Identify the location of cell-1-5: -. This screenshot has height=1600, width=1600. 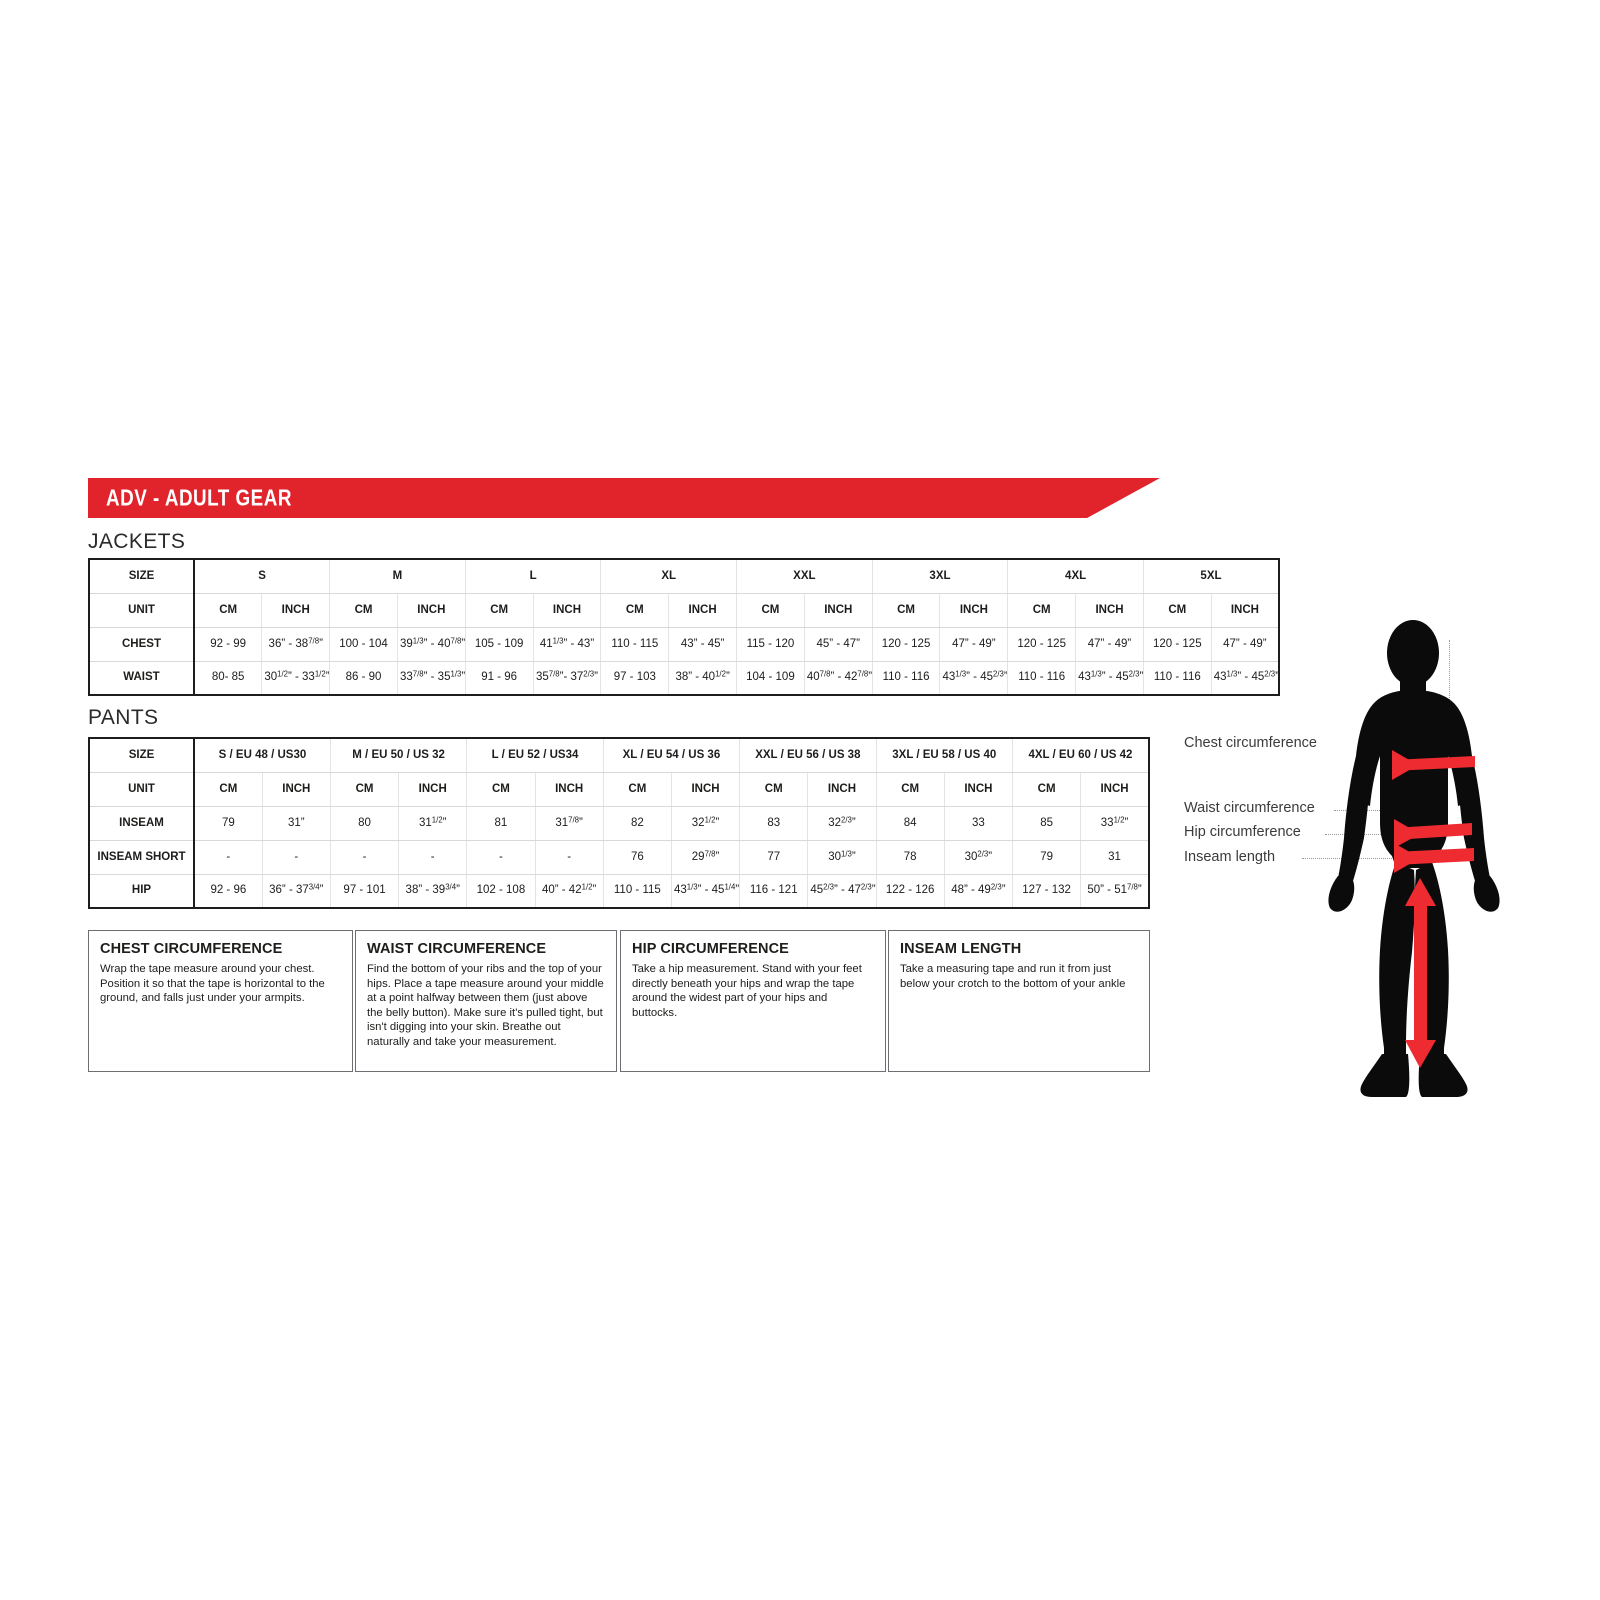
(569, 857).